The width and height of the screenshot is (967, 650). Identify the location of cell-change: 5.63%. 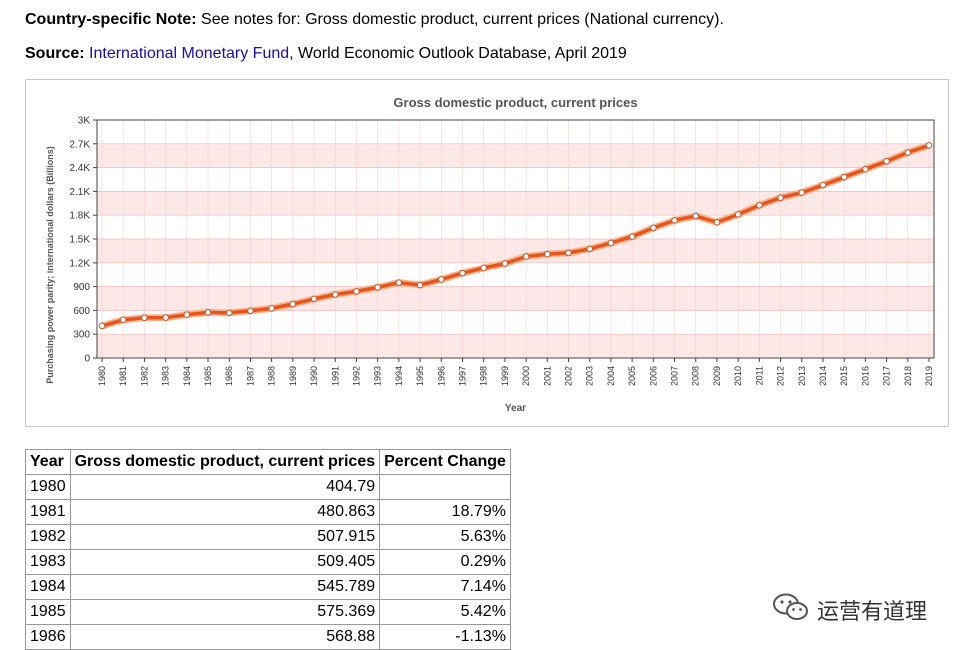
(445, 537).